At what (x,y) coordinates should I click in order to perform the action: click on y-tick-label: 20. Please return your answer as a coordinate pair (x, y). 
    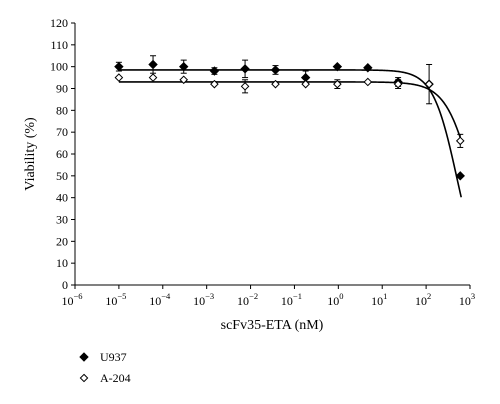
    Looking at the image, I should click on (62, 241).